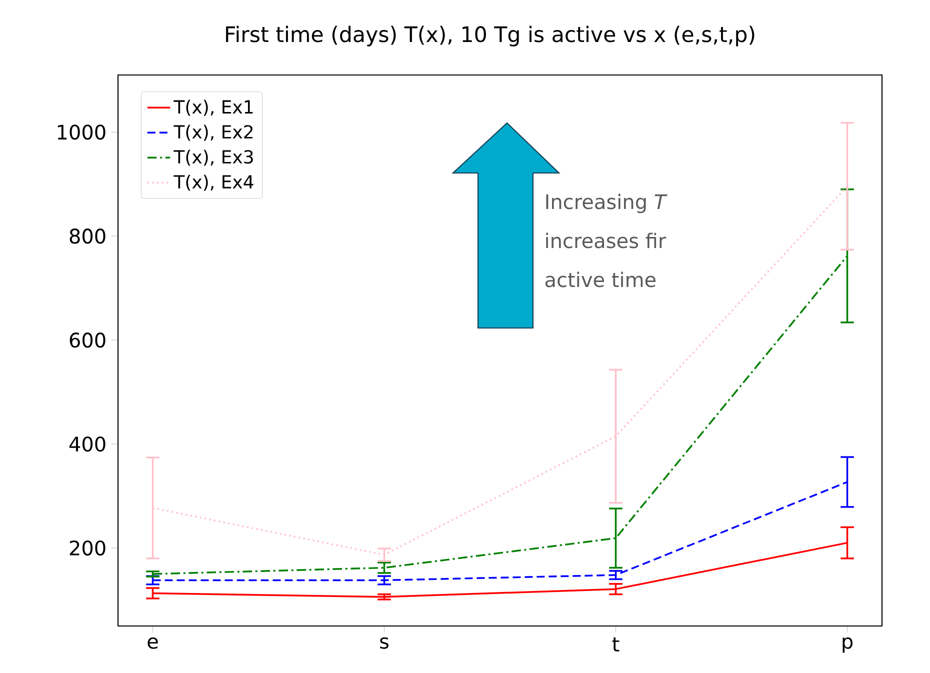 This screenshot has height=673, width=930. I want to click on annotation: increases fir, so click(606, 240).